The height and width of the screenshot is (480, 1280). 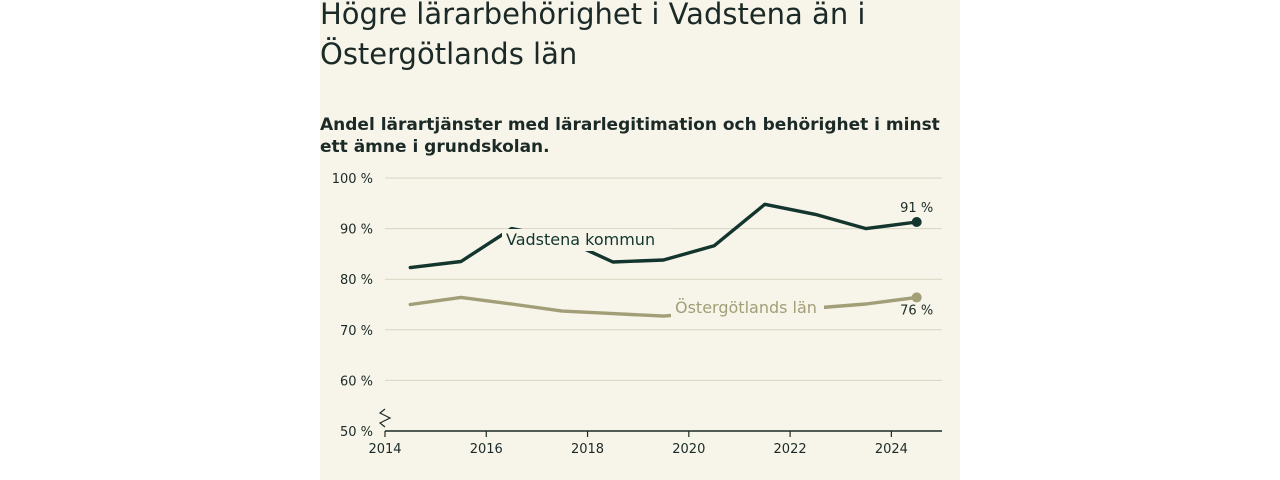 What do you see at coordinates (356, 280) in the screenshot?
I see `y-tick-label: 80 %` at bounding box center [356, 280].